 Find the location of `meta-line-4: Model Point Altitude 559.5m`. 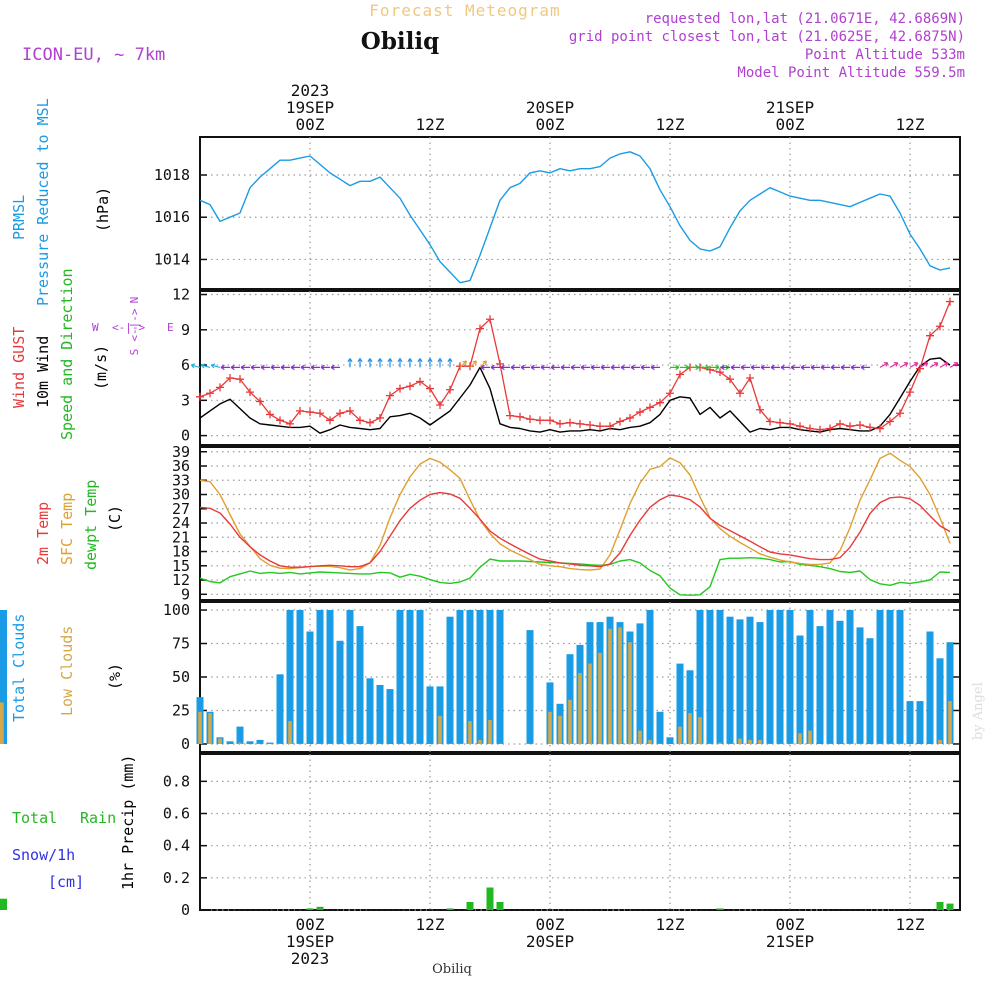

meta-line-4: Model Point Altitude 559.5m is located at coordinates (851, 73).